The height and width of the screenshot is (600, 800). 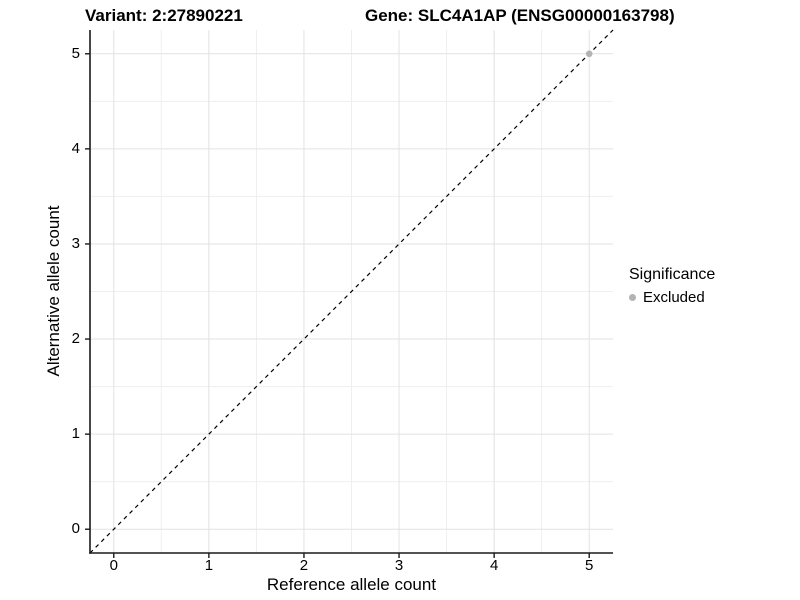 I want to click on y-tick-label: 2, so click(x=75, y=339).